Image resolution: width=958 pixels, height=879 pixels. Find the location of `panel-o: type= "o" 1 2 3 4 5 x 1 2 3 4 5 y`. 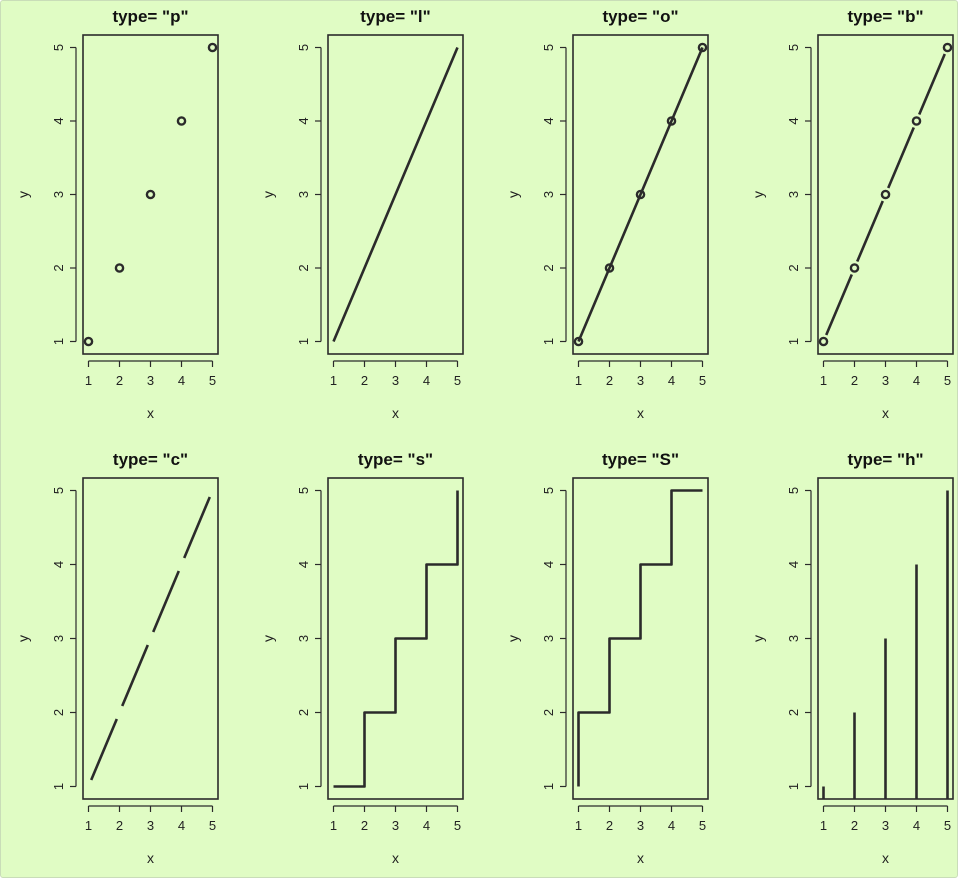

panel-o: type= "o" 1 2 3 4 5 x 1 2 3 4 5 y is located at coordinates (607, 214).